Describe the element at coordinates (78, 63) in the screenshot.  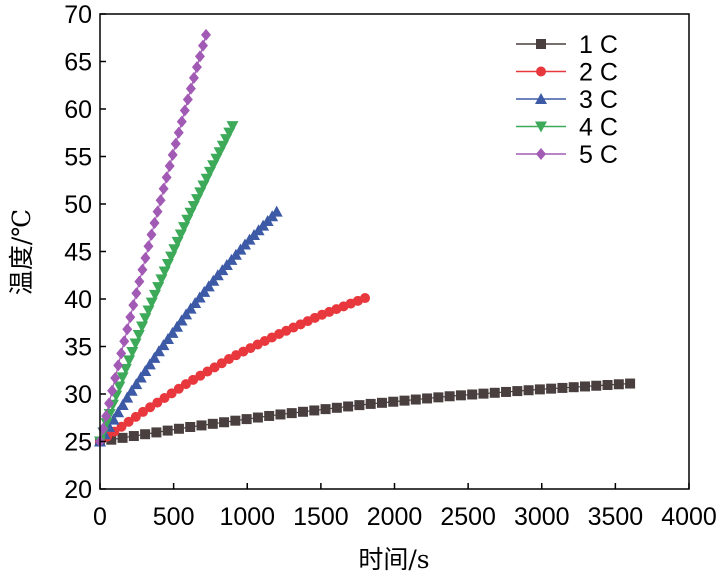
I see `y-tick-label: 65` at that location.